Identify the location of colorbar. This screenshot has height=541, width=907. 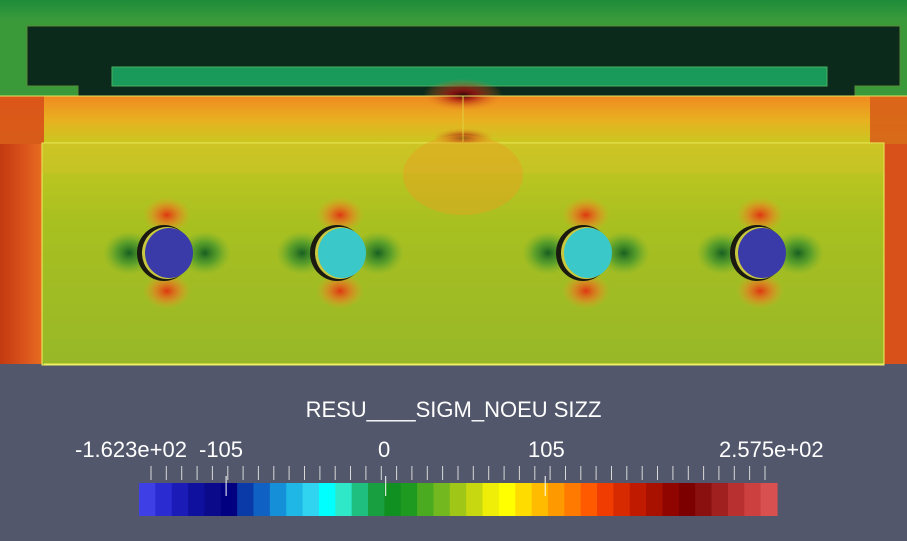
(458, 499).